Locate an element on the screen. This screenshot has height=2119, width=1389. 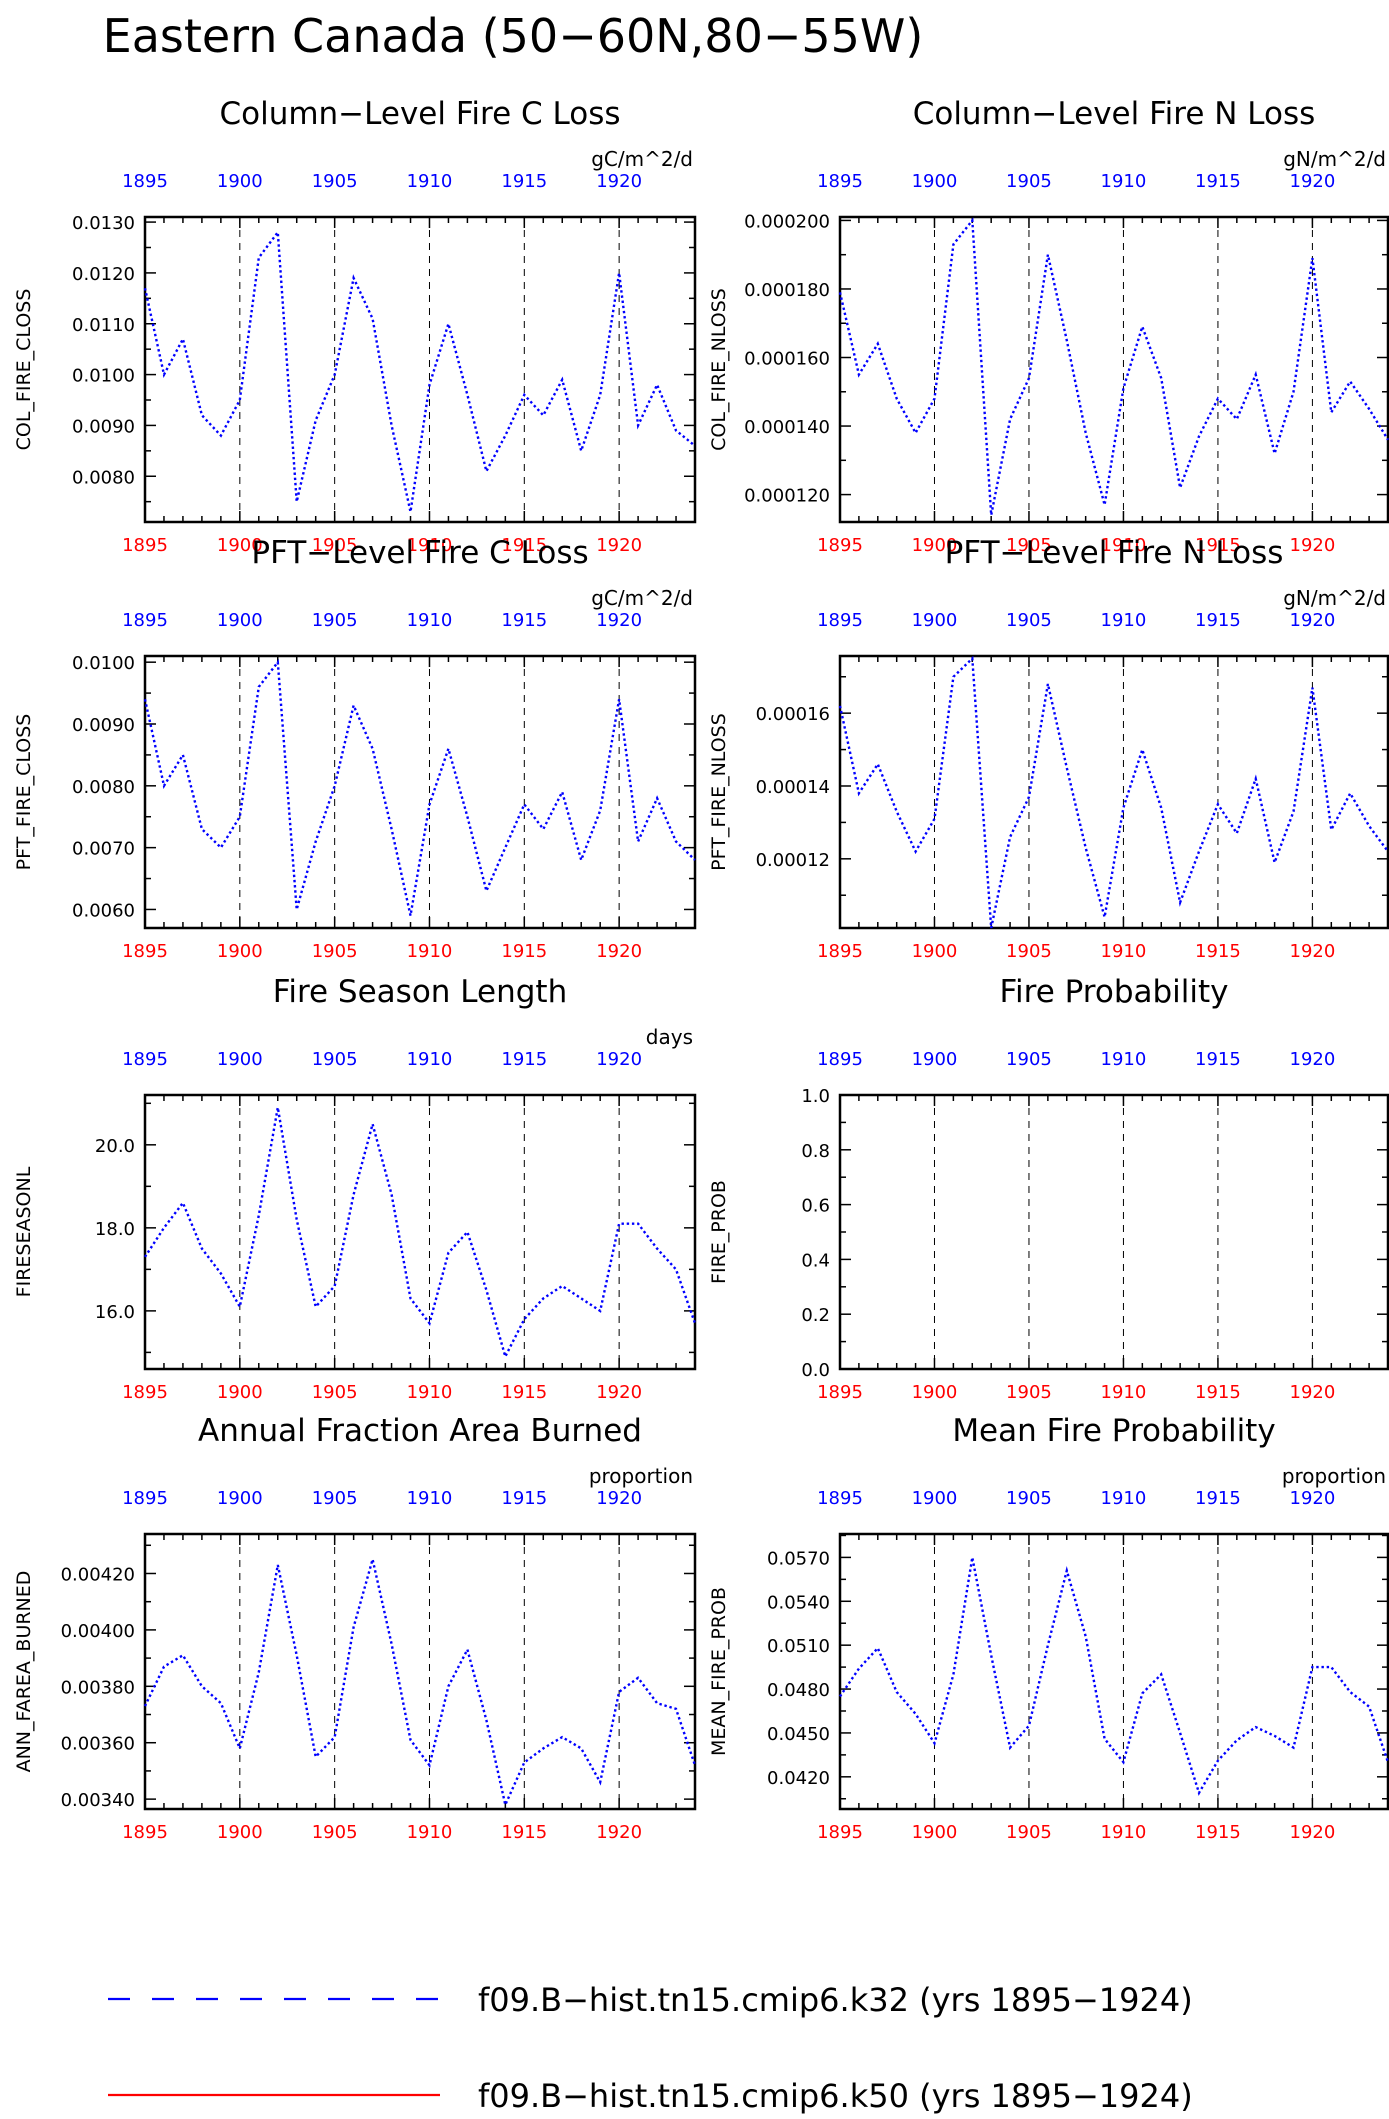
y-axis-label: COL_FIRE_NLOSS is located at coordinates (719, 369).